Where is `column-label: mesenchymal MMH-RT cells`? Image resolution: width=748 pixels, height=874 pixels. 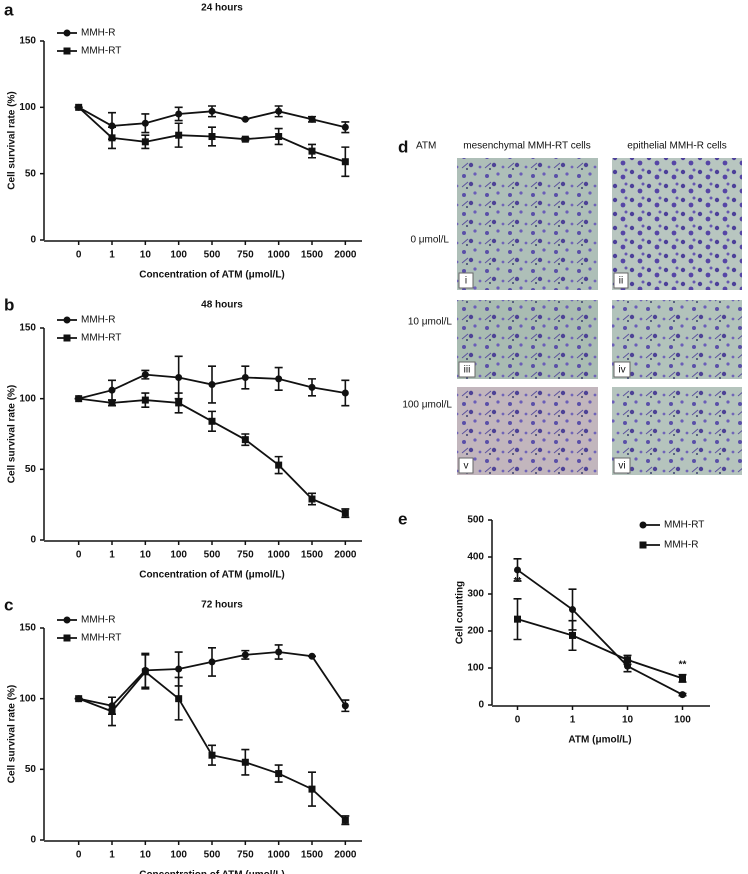 column-label: mesenchymal MMH-RT cells is located at coordinates (526, 146).